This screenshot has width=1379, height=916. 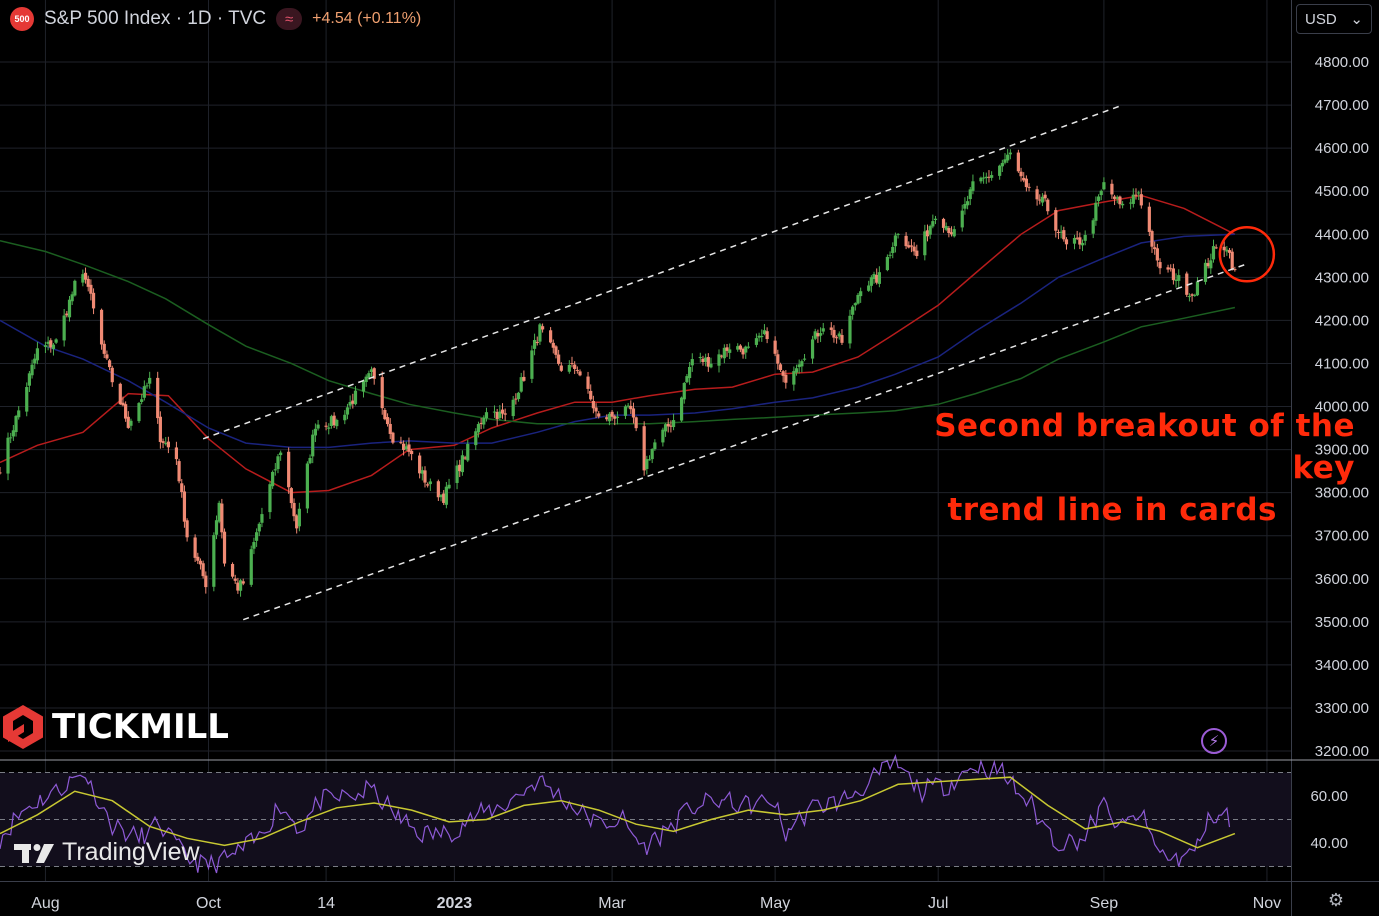 I want to click on time-tick-label: Nov, so click(x=1267, y=903).